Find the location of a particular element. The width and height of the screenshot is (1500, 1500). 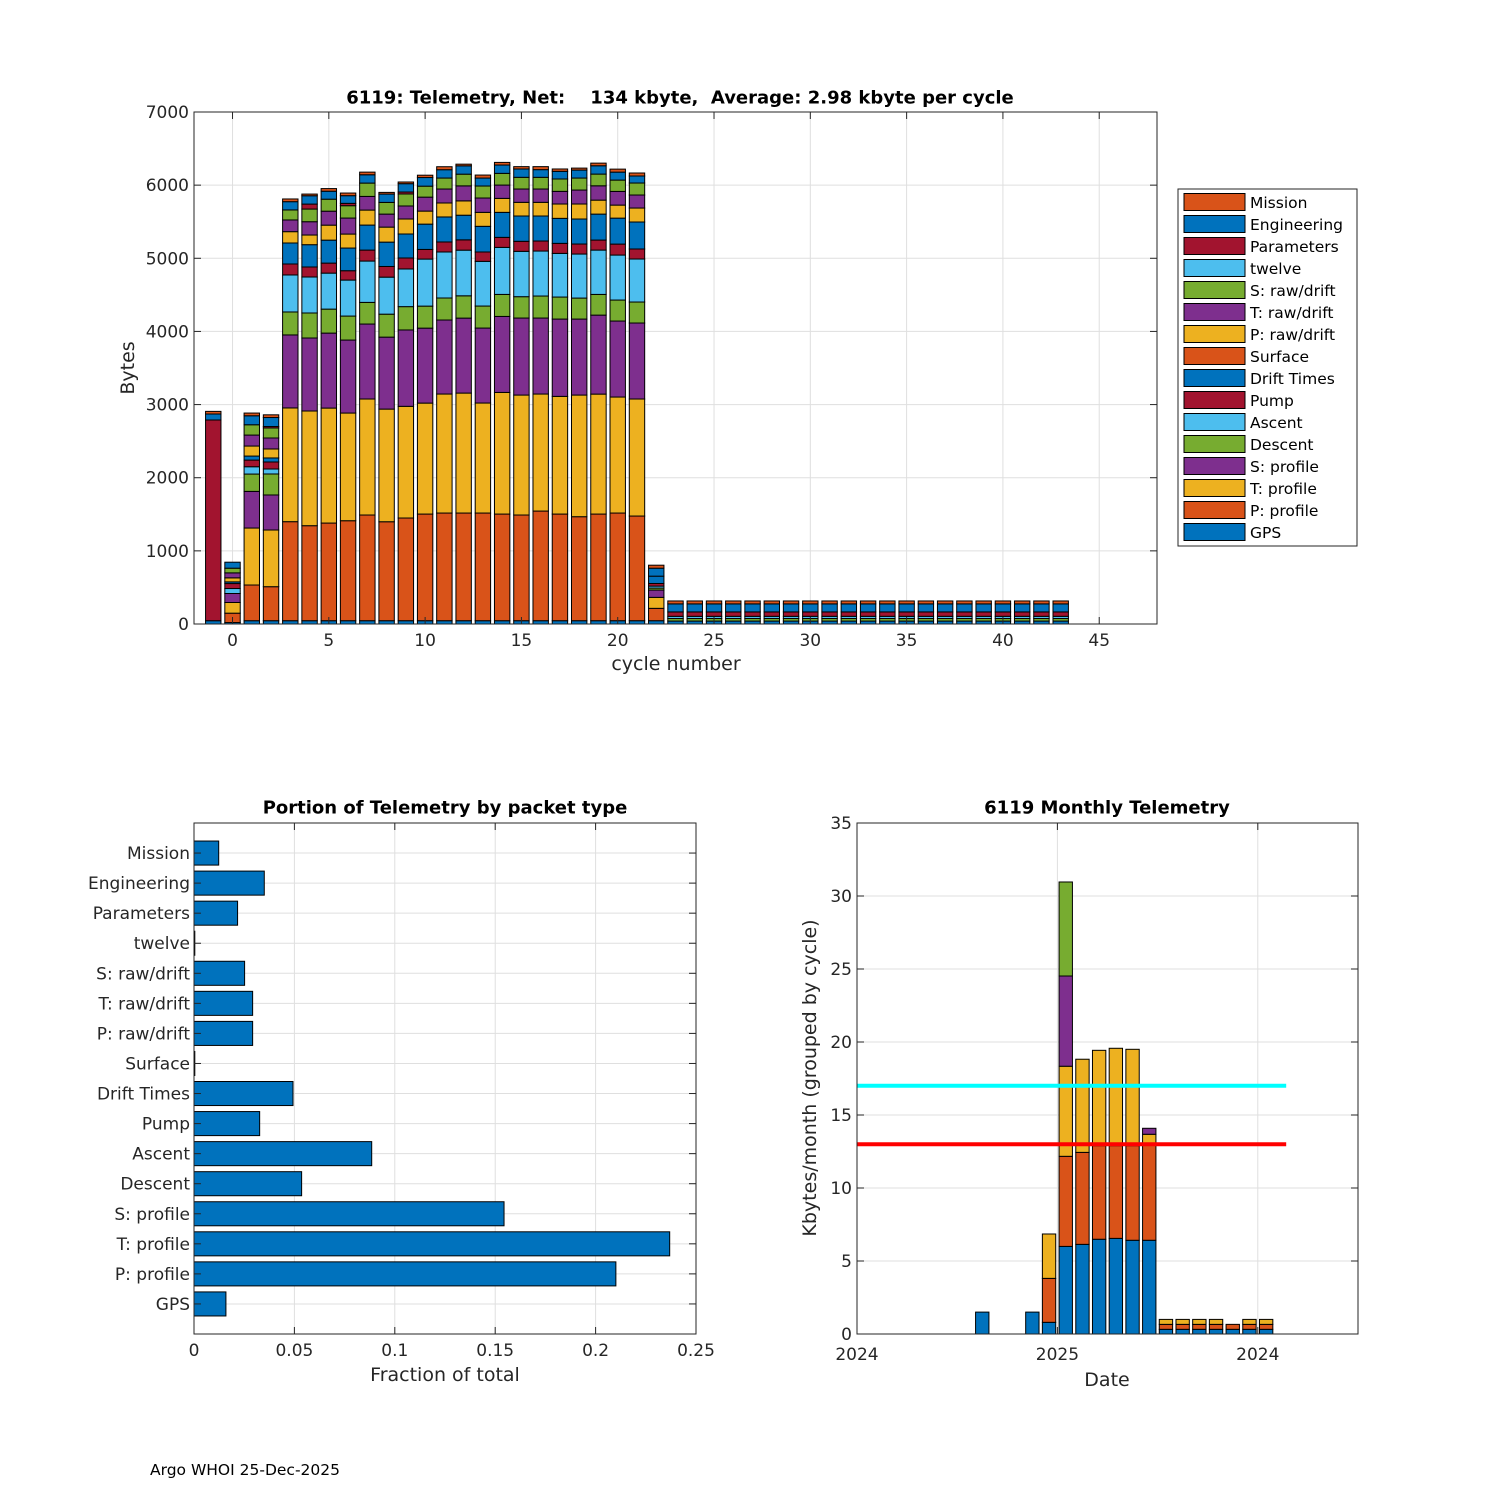

x-tick-label: 0.2 is located at coordinates (595, 1351).